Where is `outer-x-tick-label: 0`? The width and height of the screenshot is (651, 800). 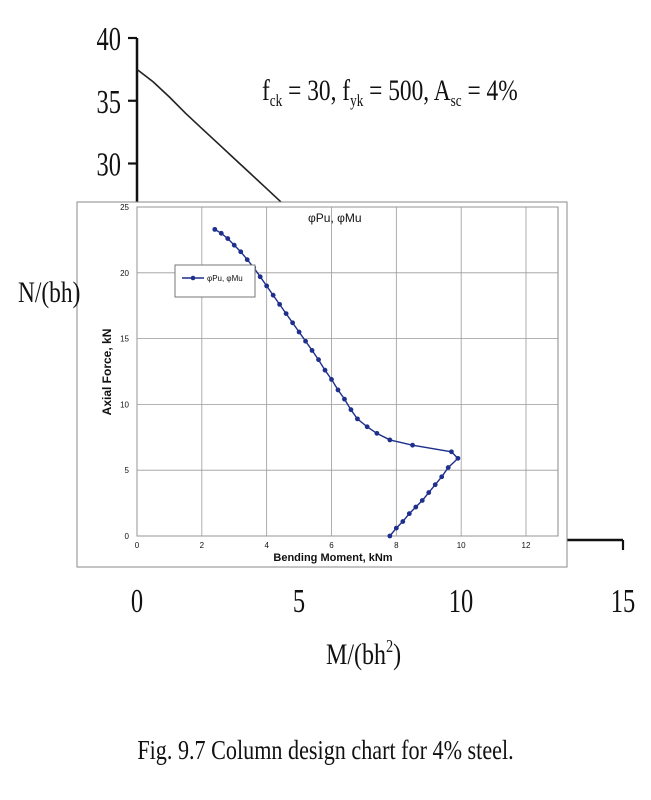 outer-x-tick-label: 0 is located at coordinates (137, 601).